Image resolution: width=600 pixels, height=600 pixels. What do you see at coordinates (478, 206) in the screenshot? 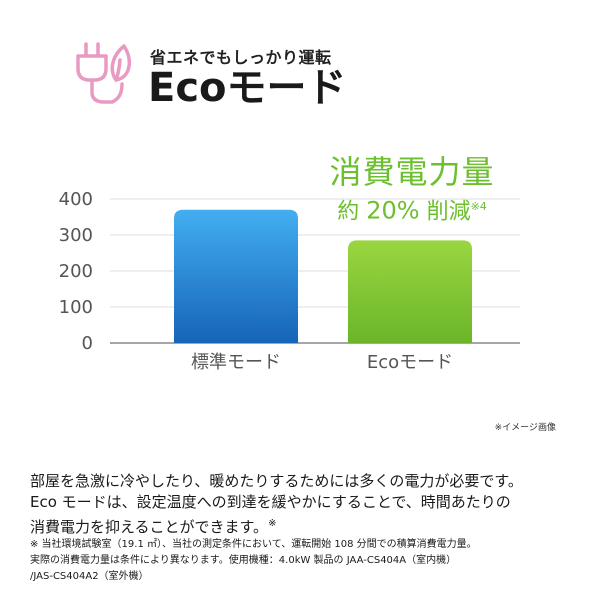
I see `callout-footnote-mark: ※4` at bounding box center [478, 206].